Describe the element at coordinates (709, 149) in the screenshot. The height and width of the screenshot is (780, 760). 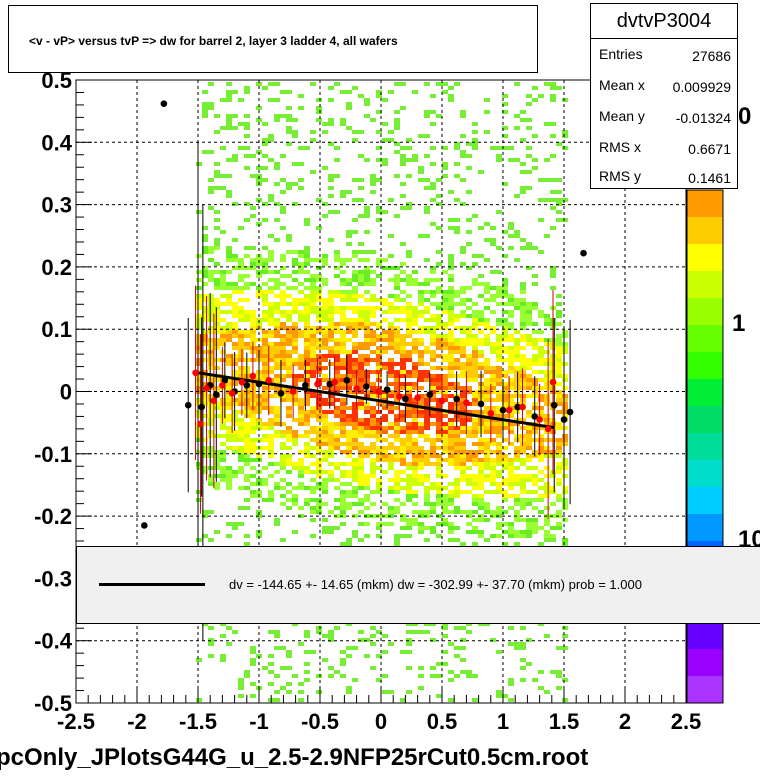
I see `stat-value: 0.6671` at that location.